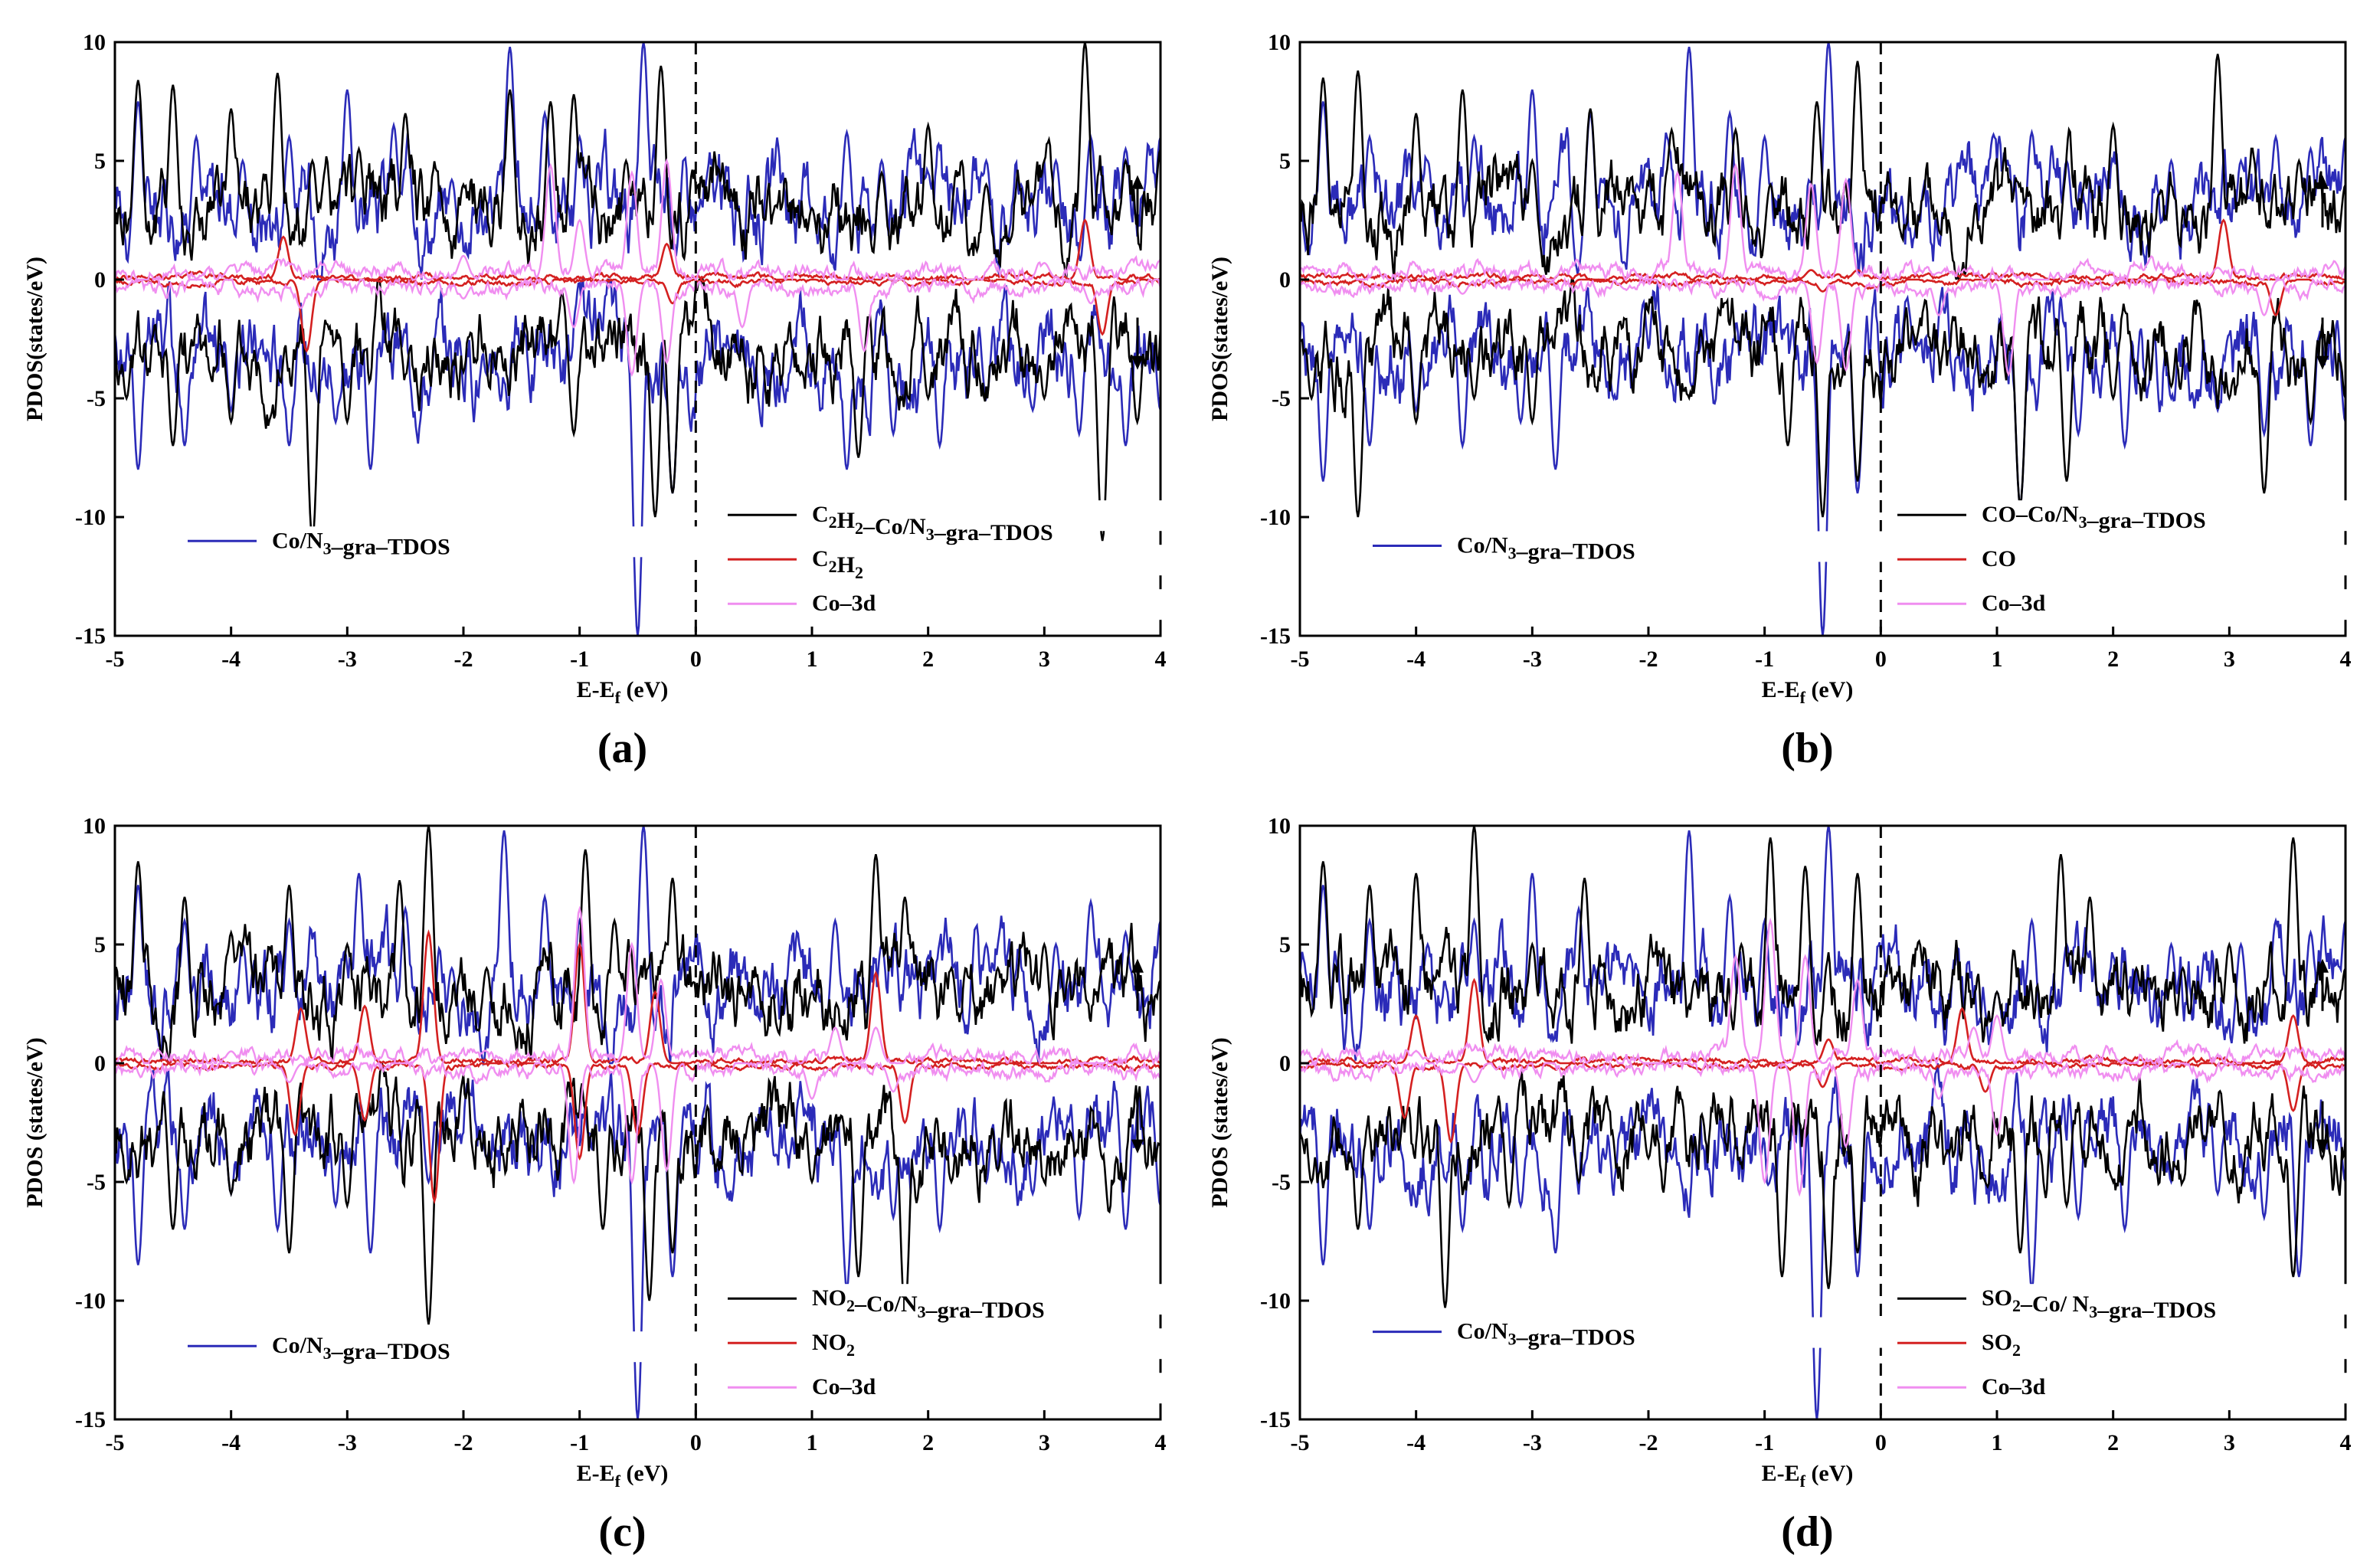 The height and width of the screenshot is (1568, 2370). What do you see at coordinates (2129, 516) in the screenshot?
I see `legend-entry: CO–Co/N3–gra–TDOS` at bounding box center [2129, 516].